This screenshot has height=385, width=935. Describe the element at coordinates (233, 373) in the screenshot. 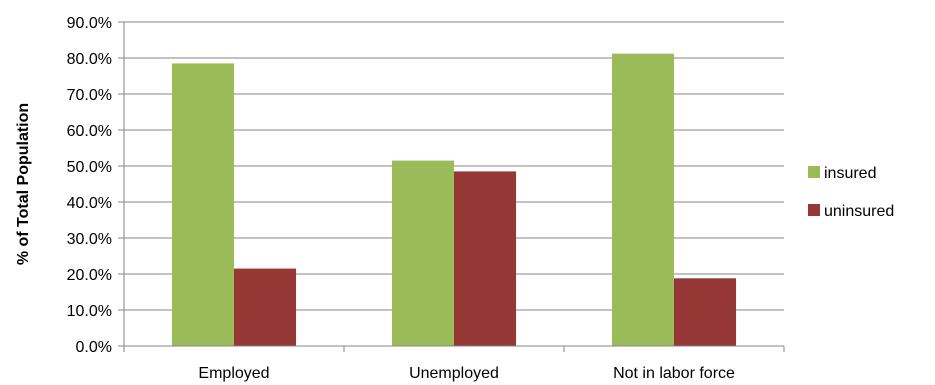

I see `x-tick-label: Employed` at that location.